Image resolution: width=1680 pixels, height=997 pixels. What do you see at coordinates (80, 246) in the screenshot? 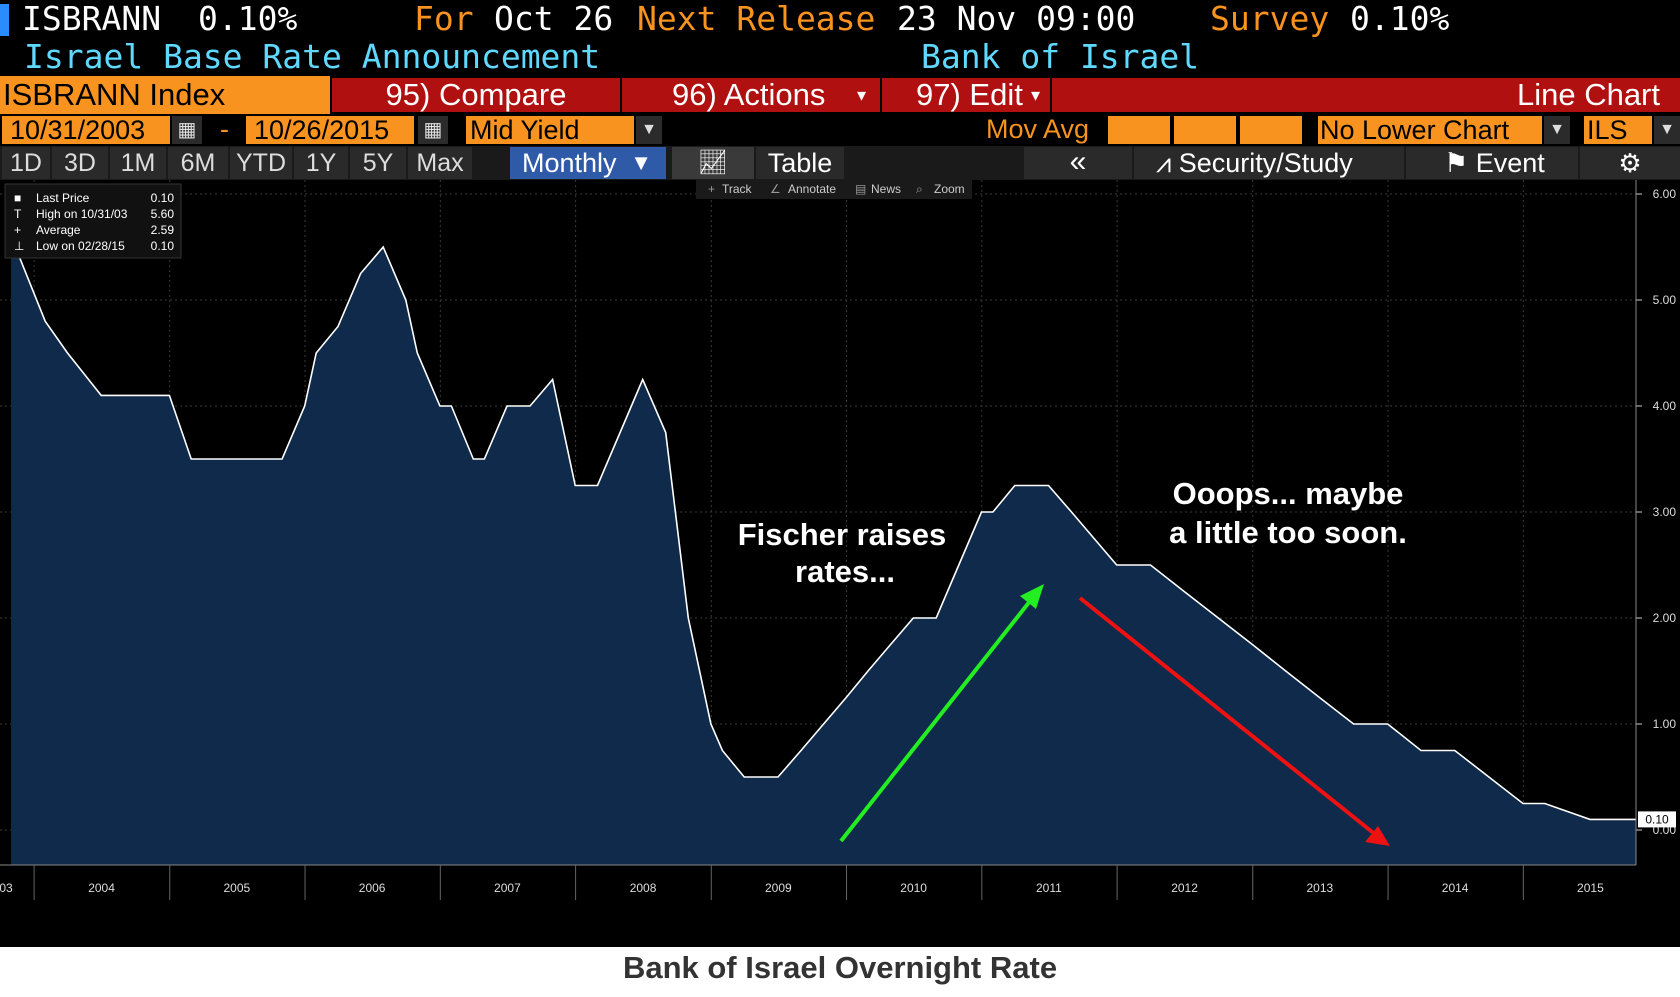
I see `legend-label: Low on 02/28/15` at bounding box center [80, 246].